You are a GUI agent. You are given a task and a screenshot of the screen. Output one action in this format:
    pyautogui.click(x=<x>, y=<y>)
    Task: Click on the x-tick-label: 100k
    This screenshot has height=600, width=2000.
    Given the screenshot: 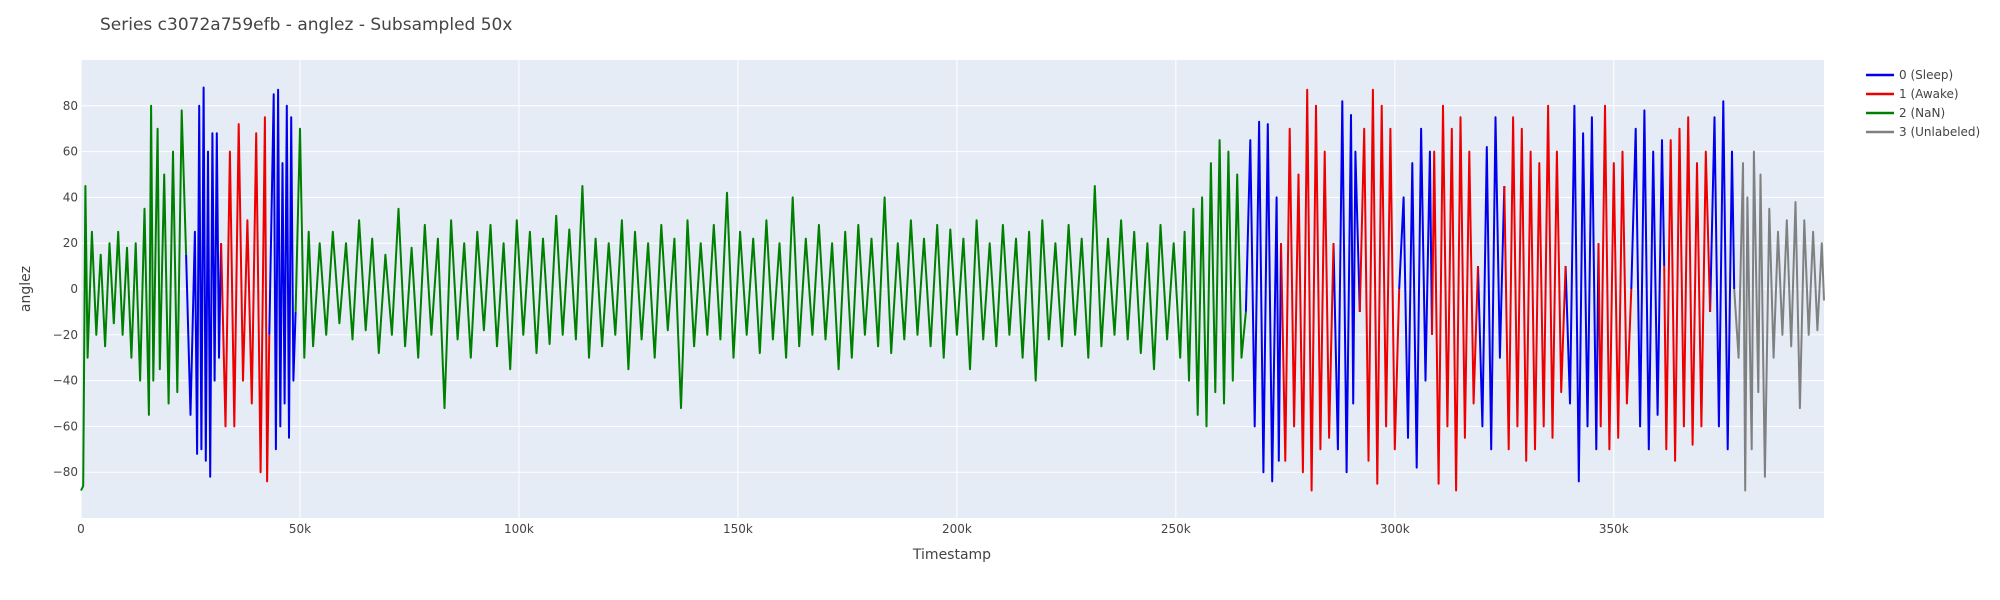 What is the action you would take?
    pyautogui.click(x=519, y=529)
    